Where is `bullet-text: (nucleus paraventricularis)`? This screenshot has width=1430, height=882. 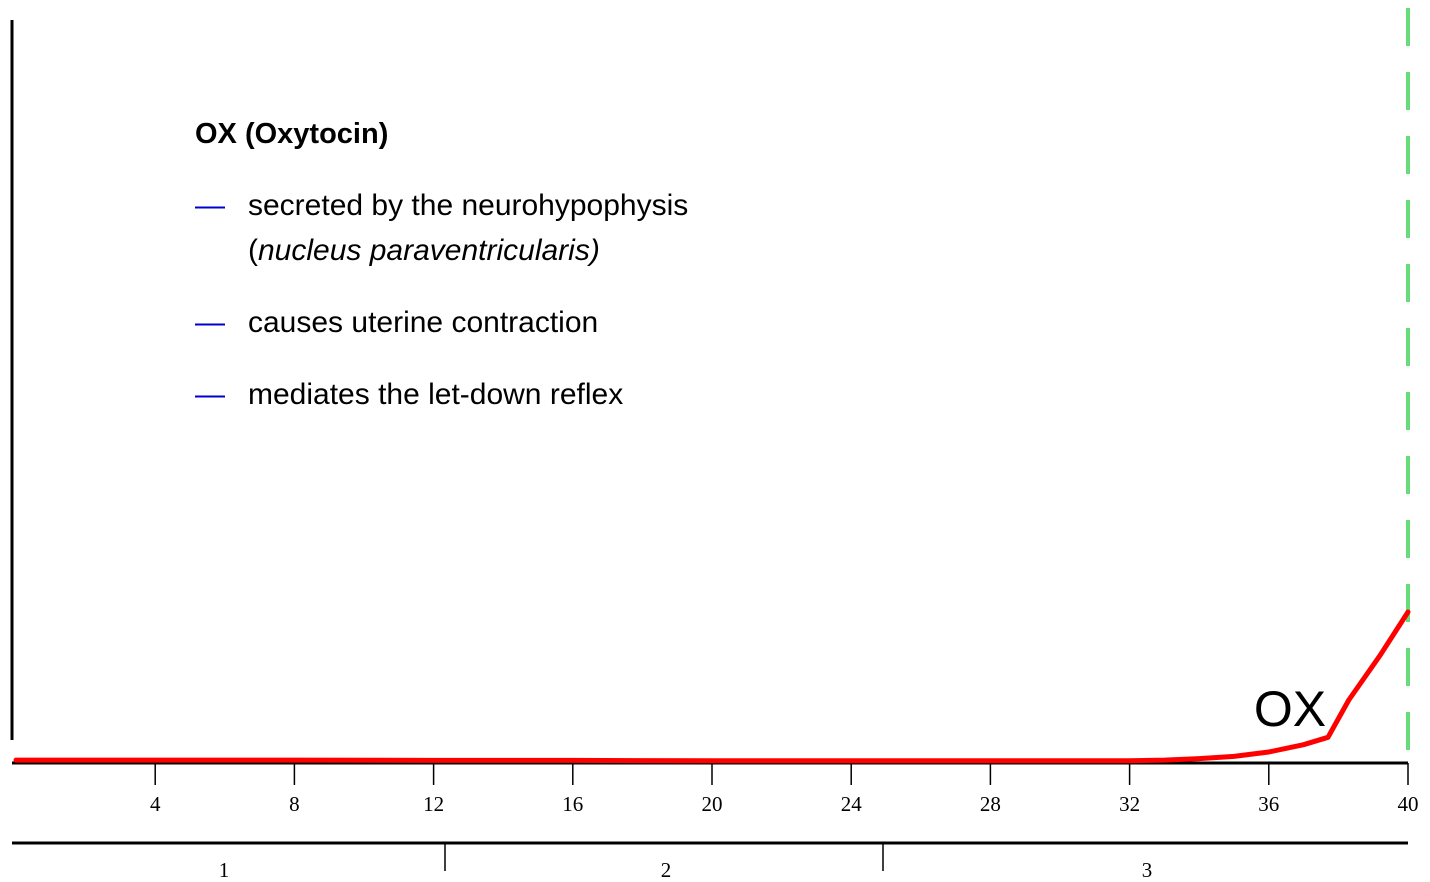
bullet-text: (nucleus paraventricularis) is located at coordinates (424, 250).